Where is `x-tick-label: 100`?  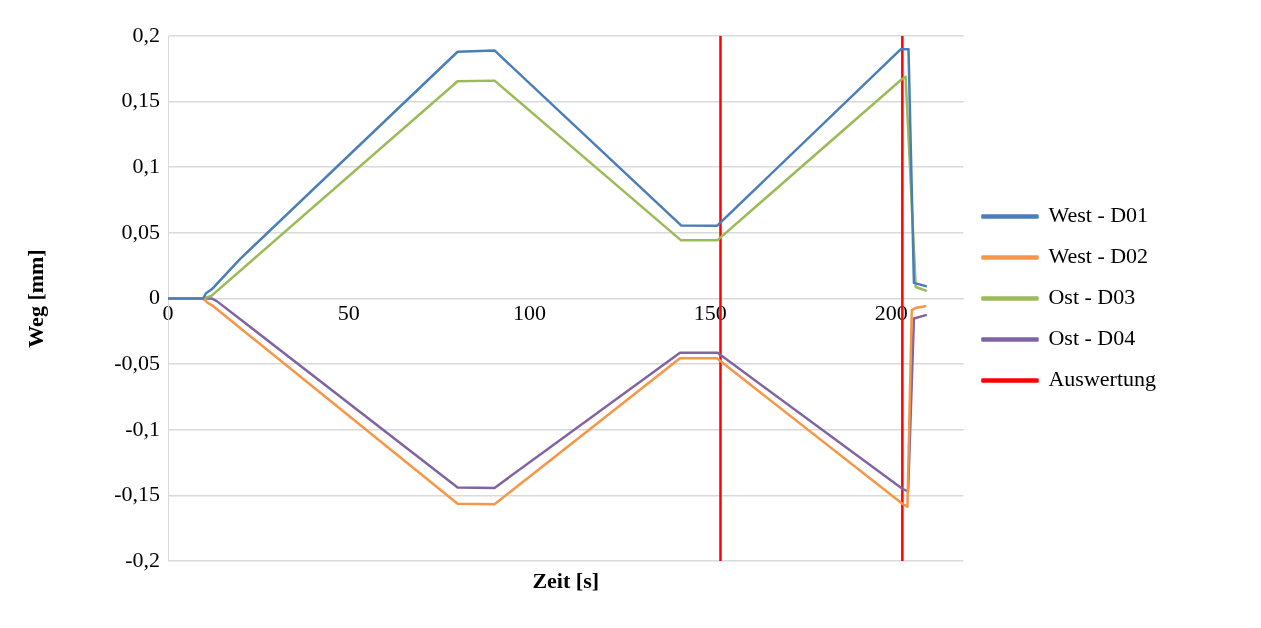 x-tick-label: 100 is located at coordinates (530, 313).